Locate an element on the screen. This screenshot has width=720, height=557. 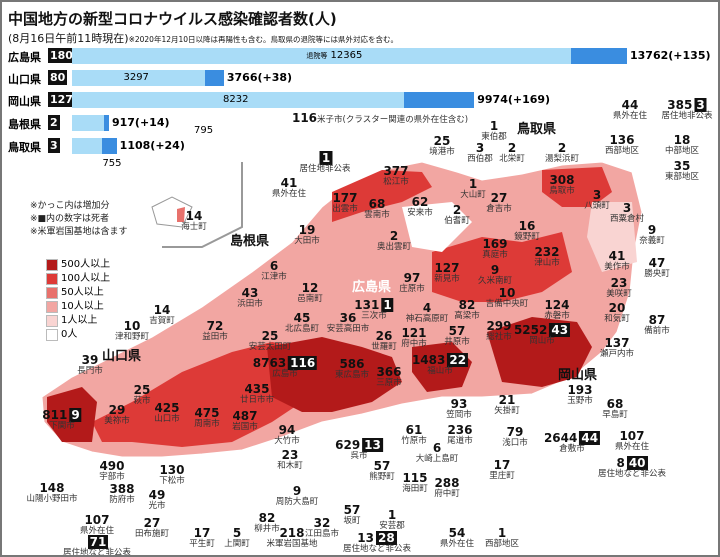
legend-label: 10人以上 is located at coordinates (82, 306).